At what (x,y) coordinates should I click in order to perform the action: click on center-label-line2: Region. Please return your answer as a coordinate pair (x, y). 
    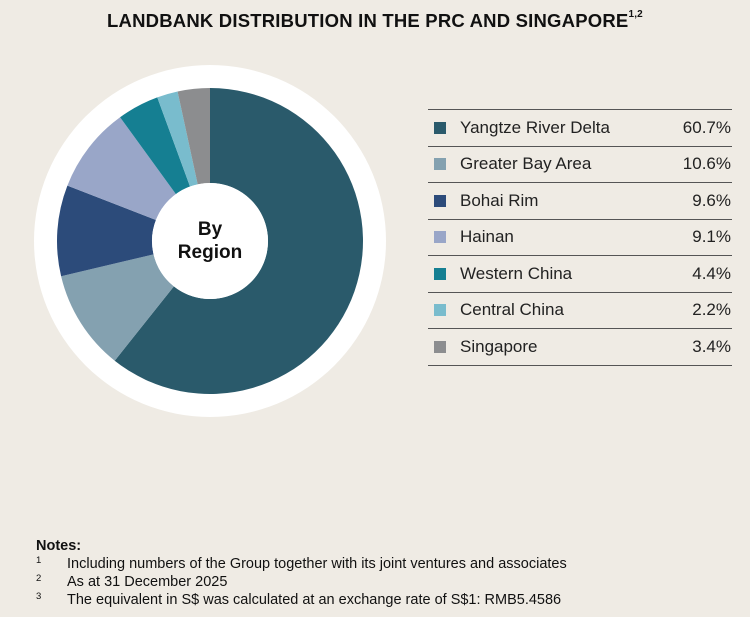
    Looking at the image, I should click on (210, 252).